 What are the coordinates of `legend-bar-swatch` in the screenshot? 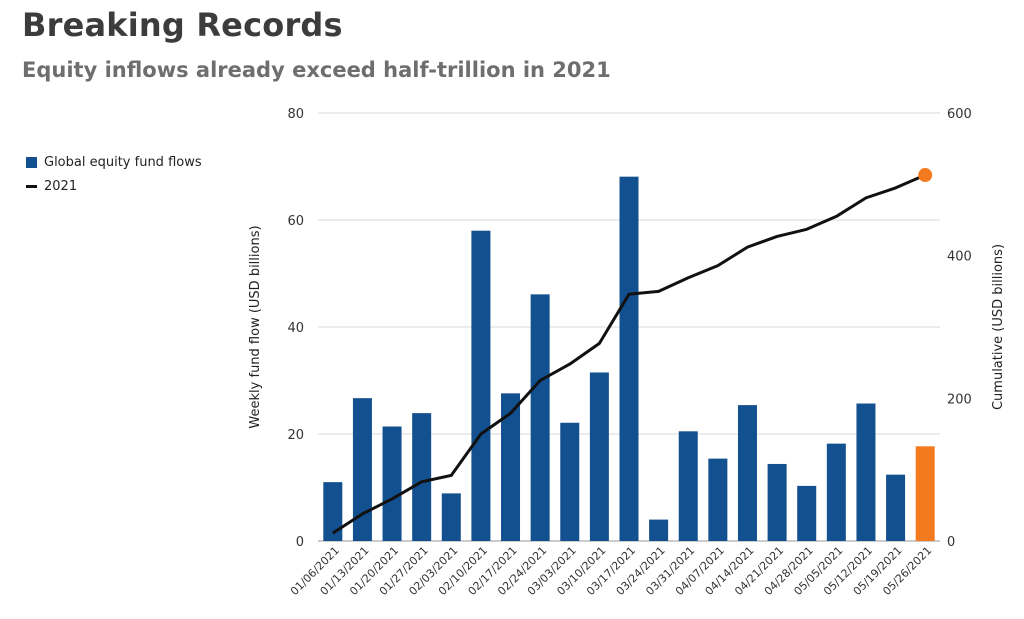 It's located at (31, 162).